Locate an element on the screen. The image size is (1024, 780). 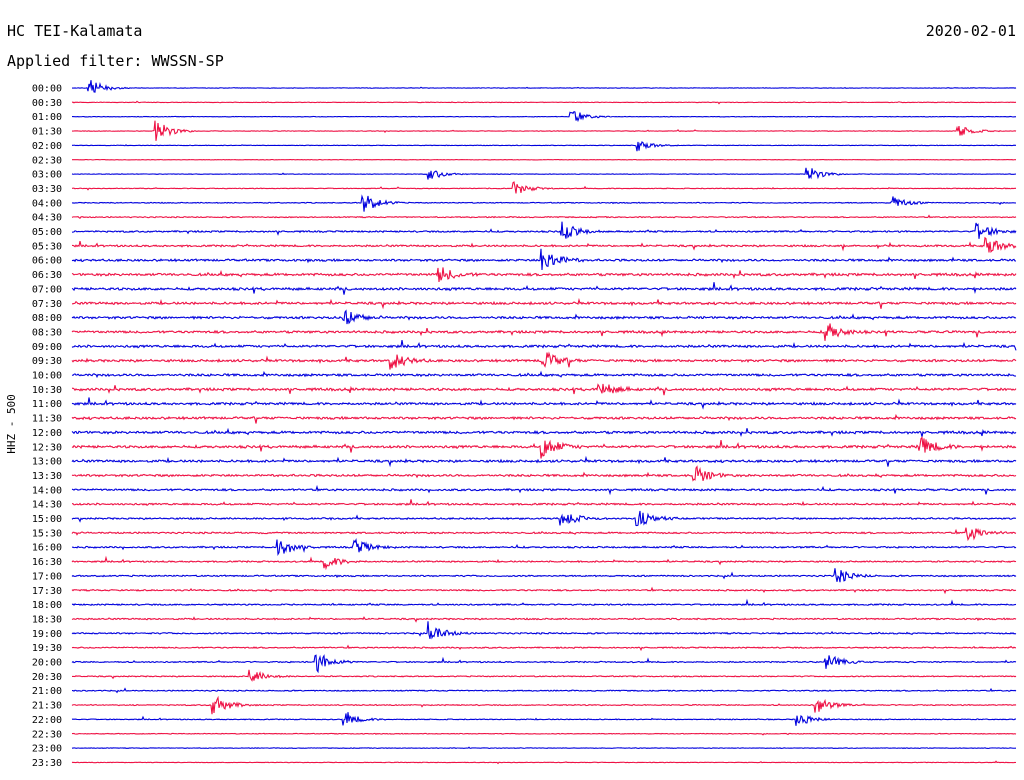
row-tick-label: 11:00 is located at coordinates (47, 404).